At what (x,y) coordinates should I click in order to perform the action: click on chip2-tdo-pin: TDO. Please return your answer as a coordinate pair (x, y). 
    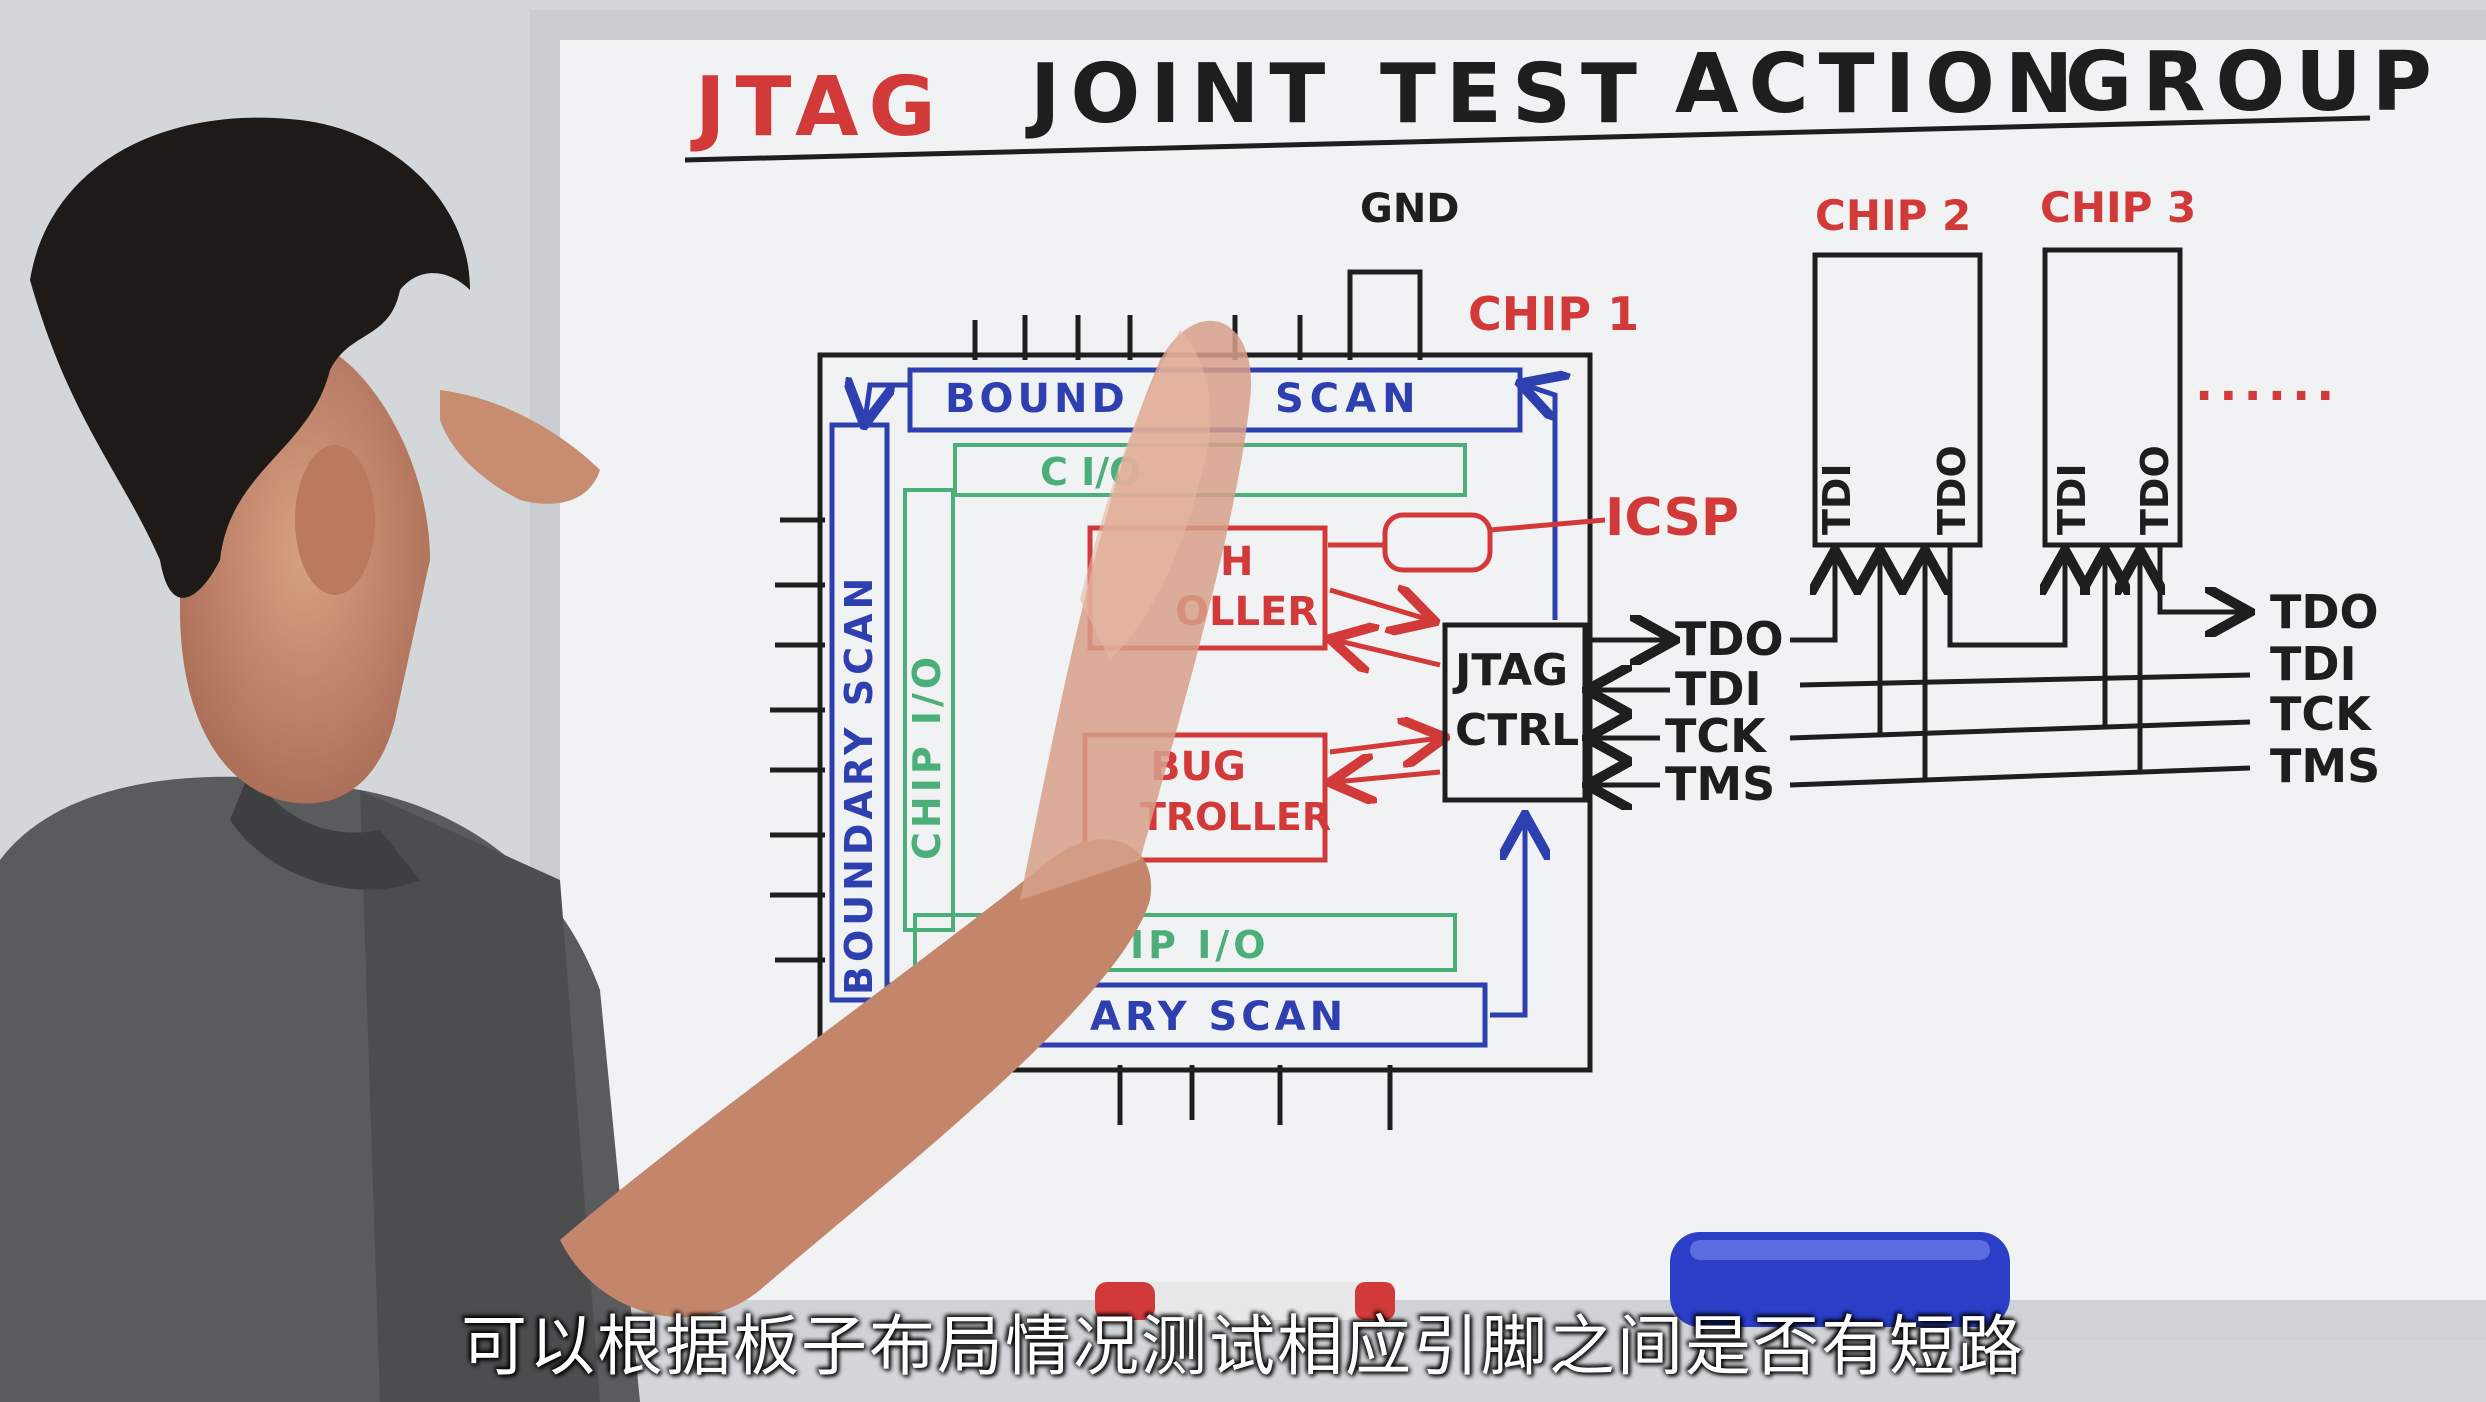
    Looking at the image, I should click on (1952, 490).